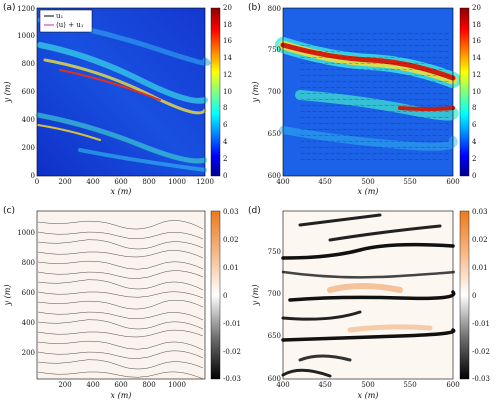  What do you see at coordinates (231, 240) in the screenshot?
I see `cbar-tick: 0.02` at bounding box center [231, 240].